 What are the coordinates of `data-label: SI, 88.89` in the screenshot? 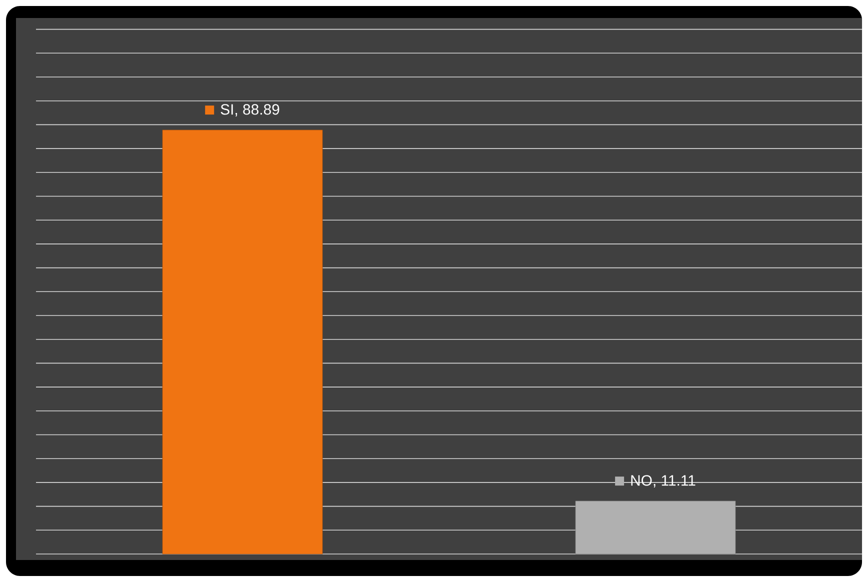 It's located at (250, 110).